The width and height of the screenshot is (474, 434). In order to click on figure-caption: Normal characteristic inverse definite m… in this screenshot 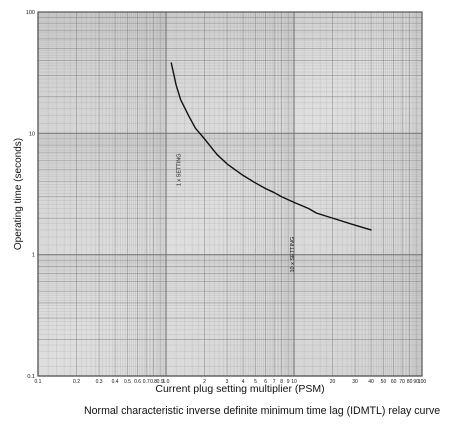, I will do `click(262, 411)`.